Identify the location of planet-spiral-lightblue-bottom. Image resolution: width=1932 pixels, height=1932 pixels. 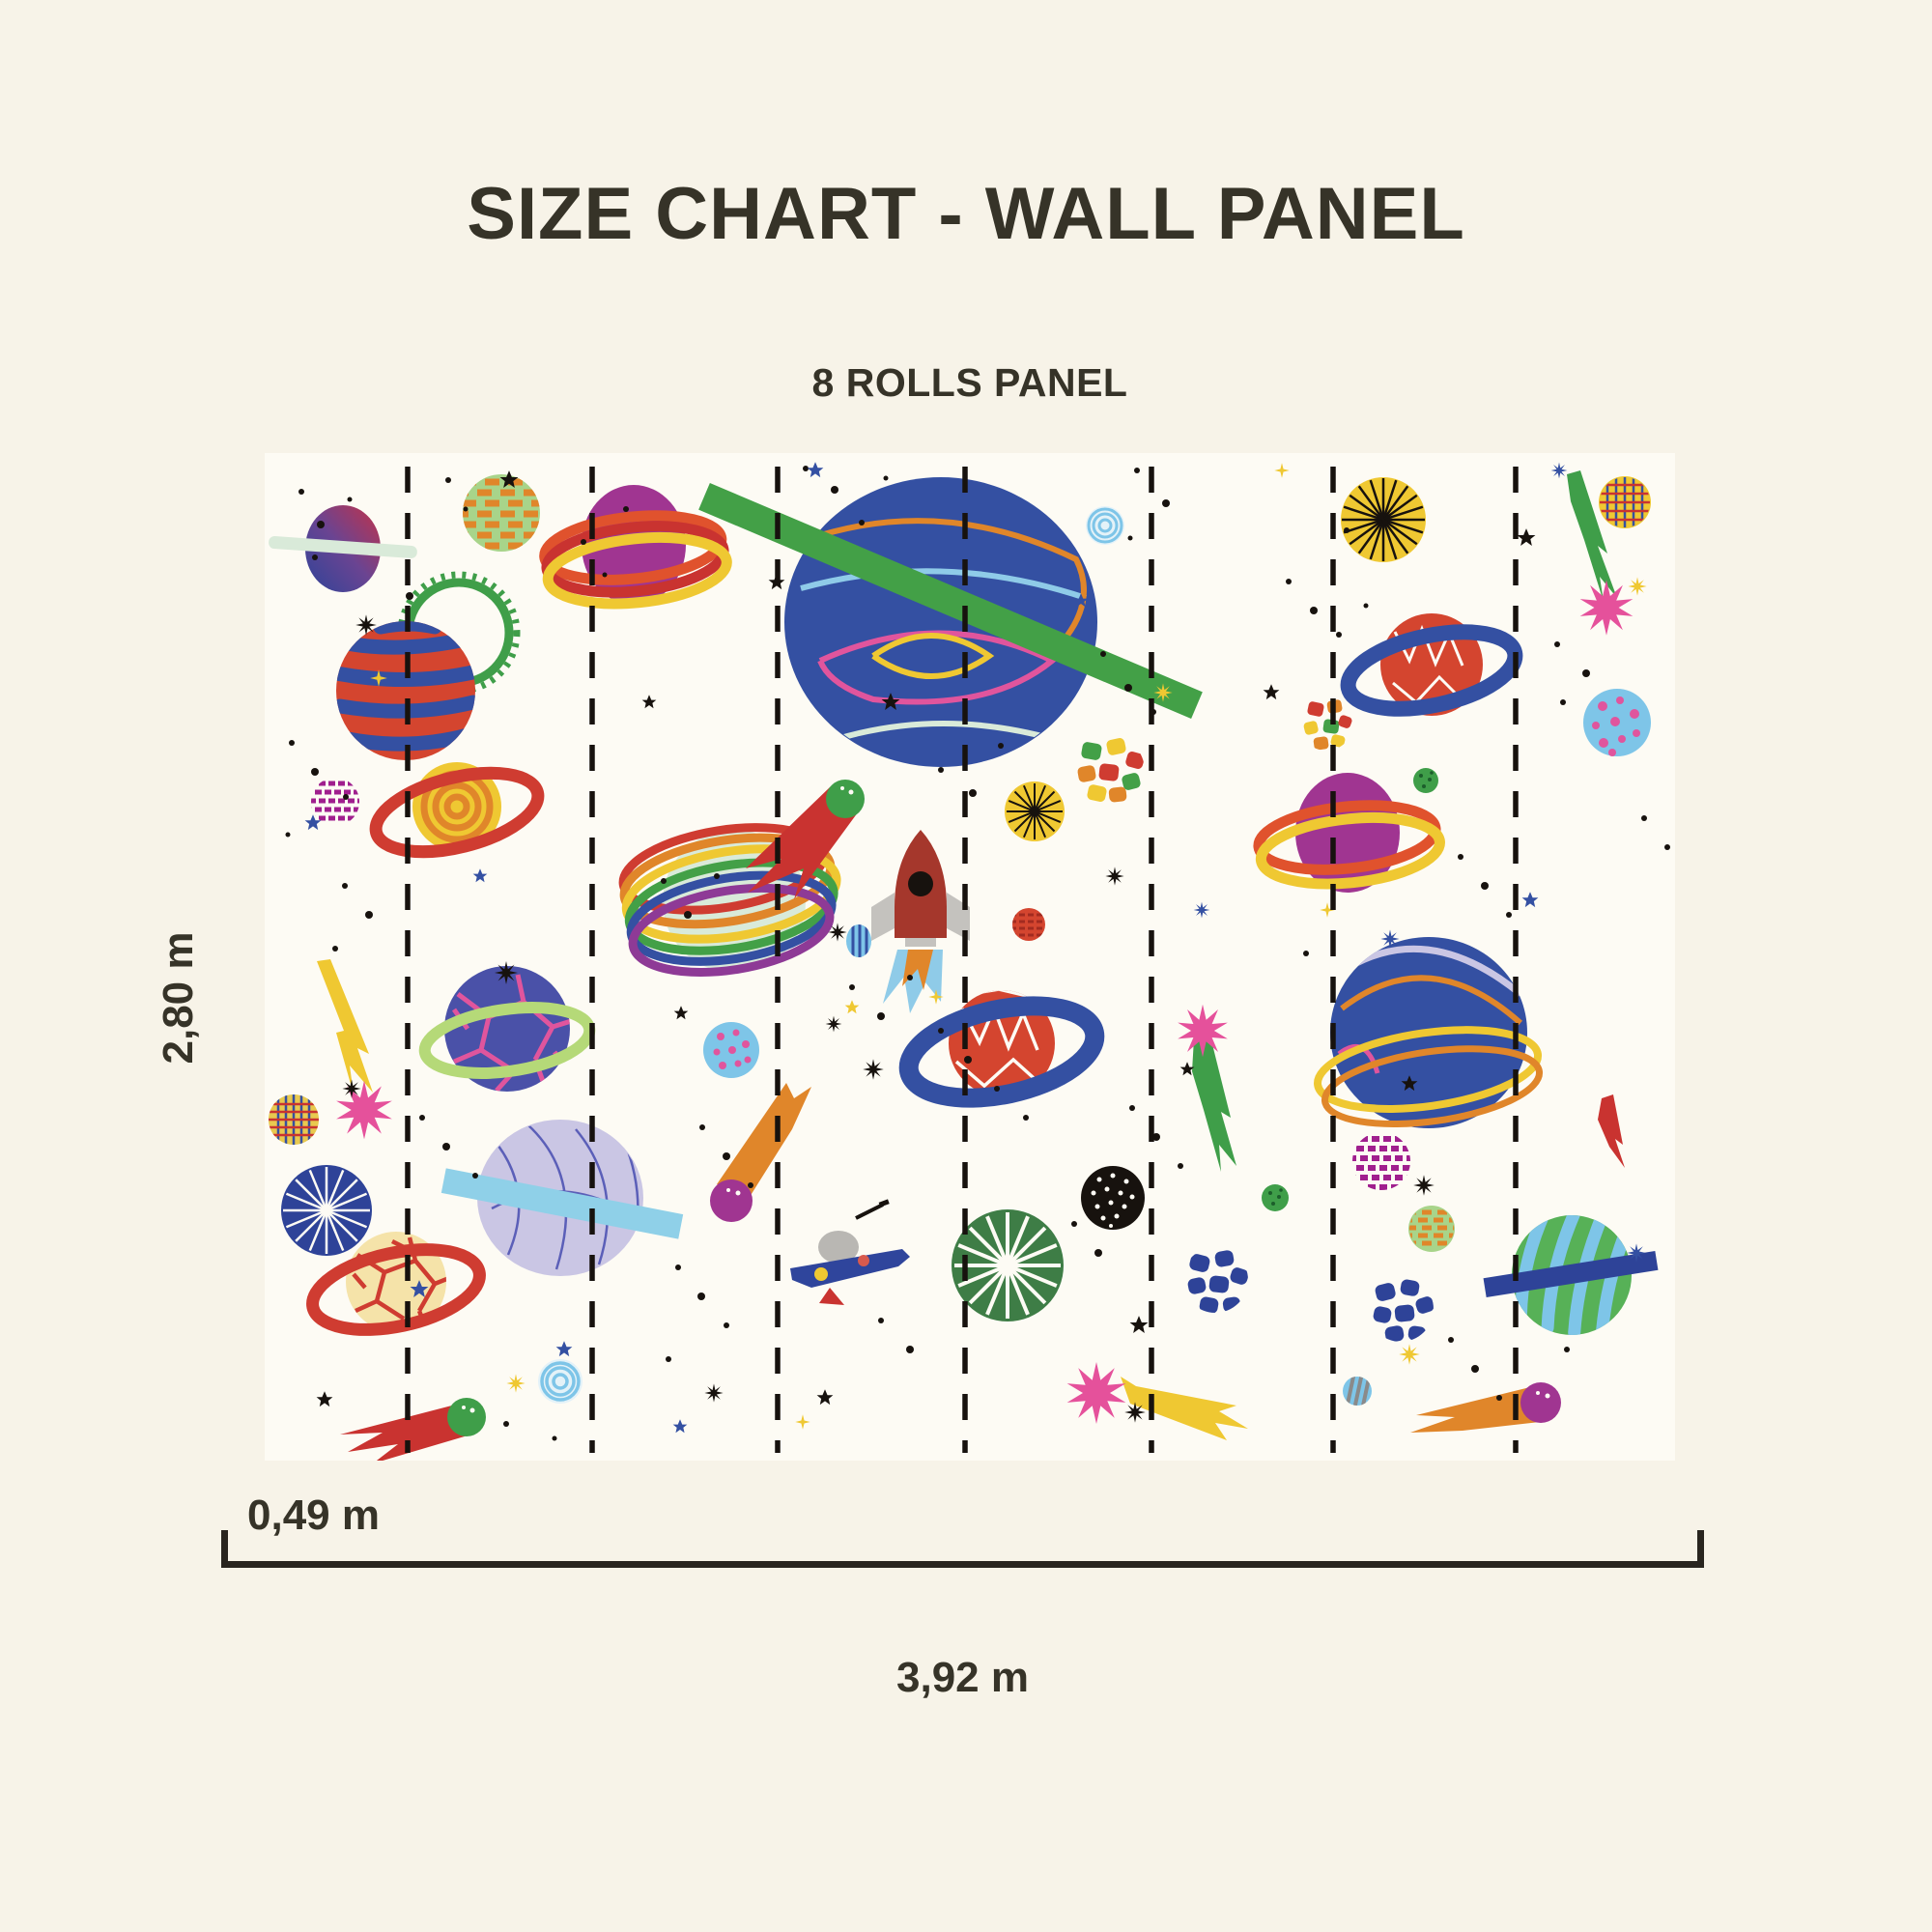
(560, 1381).